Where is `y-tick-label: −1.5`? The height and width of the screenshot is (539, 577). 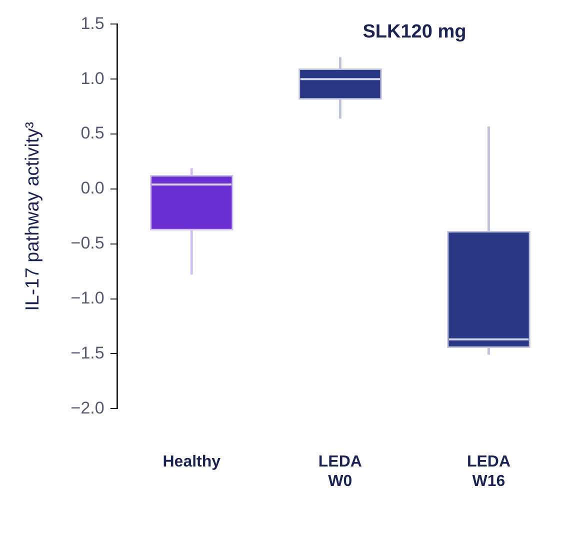 y-tick-label: −1.5 is located at coordinates (87, 352).